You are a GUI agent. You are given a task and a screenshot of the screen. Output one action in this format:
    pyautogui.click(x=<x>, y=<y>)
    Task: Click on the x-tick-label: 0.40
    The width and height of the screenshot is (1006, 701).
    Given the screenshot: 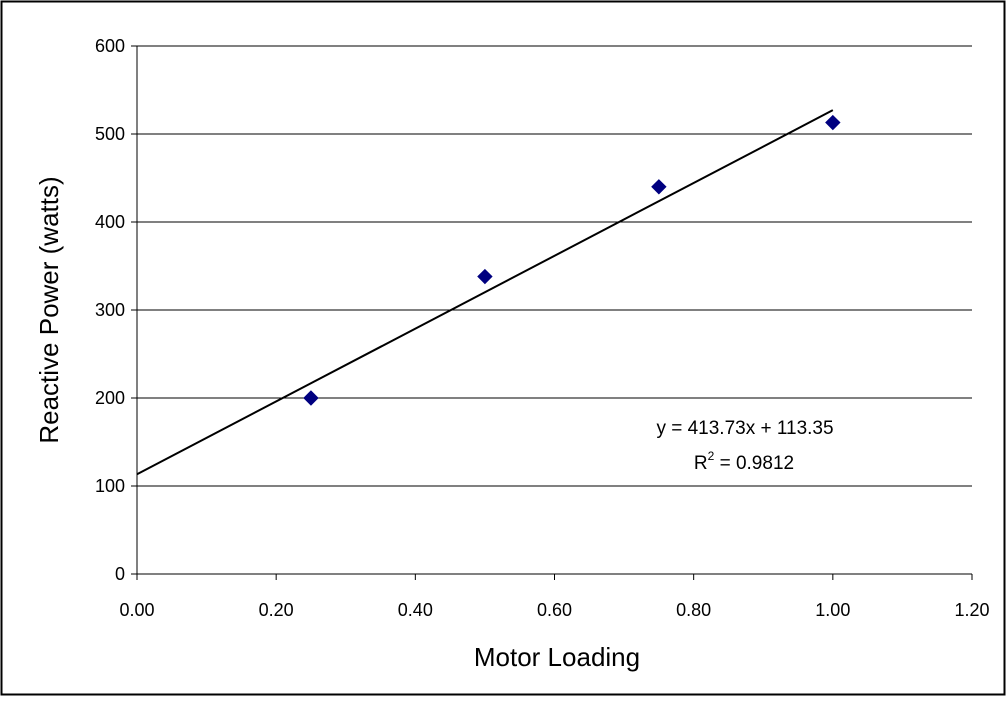 What is the action you would take?
    pyautogui.click(x=415, y=610)
    